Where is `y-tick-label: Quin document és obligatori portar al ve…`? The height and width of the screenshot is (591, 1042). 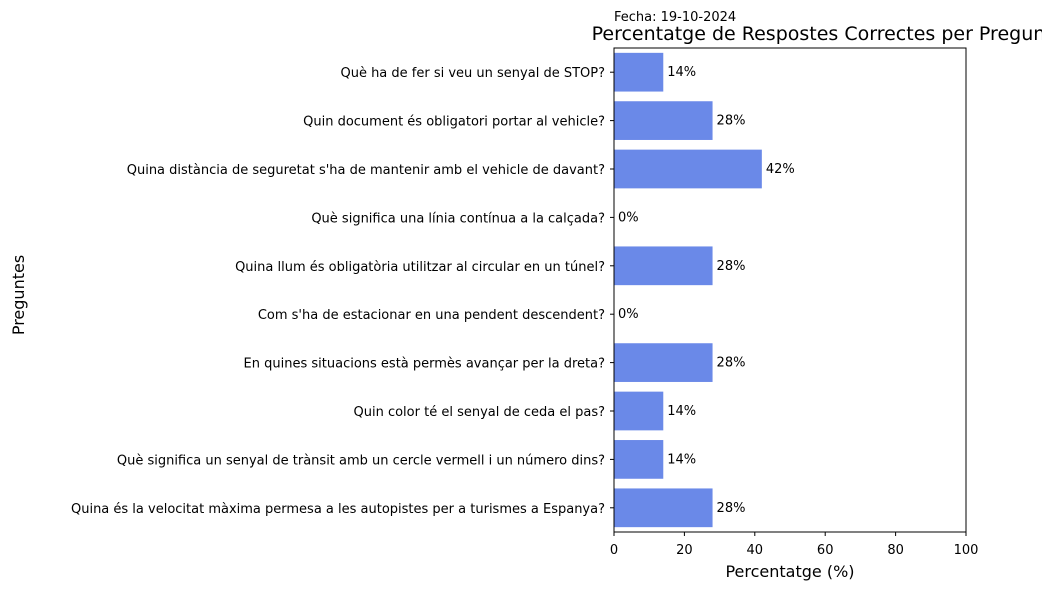
y-tick-label: Quin document és obligatori portar al ve… is located at coordinates (454, 122).